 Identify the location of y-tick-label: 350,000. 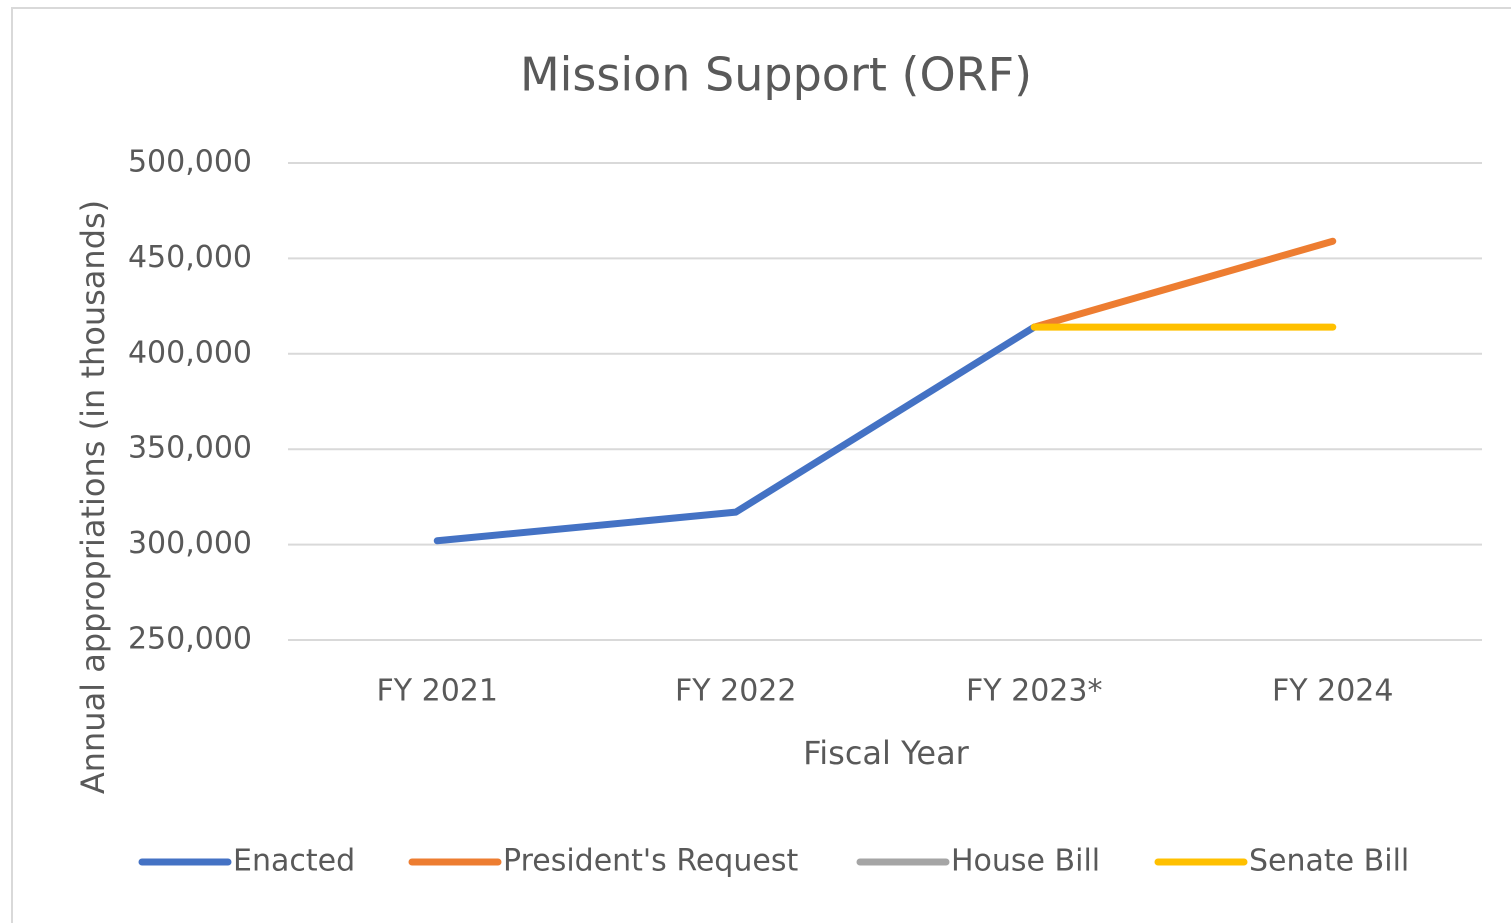
(190, 448).